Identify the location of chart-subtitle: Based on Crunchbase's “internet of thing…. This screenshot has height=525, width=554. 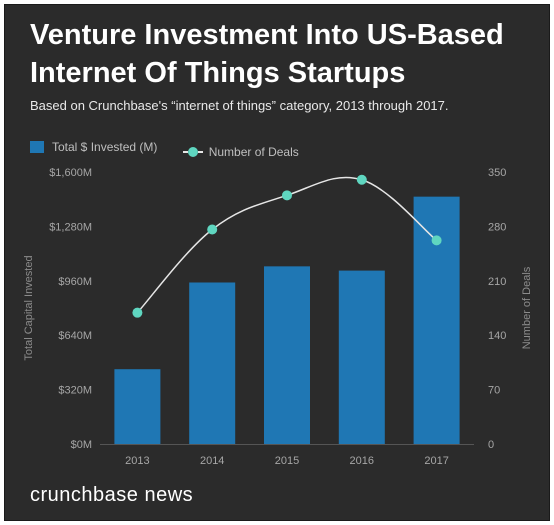
(239, 105).